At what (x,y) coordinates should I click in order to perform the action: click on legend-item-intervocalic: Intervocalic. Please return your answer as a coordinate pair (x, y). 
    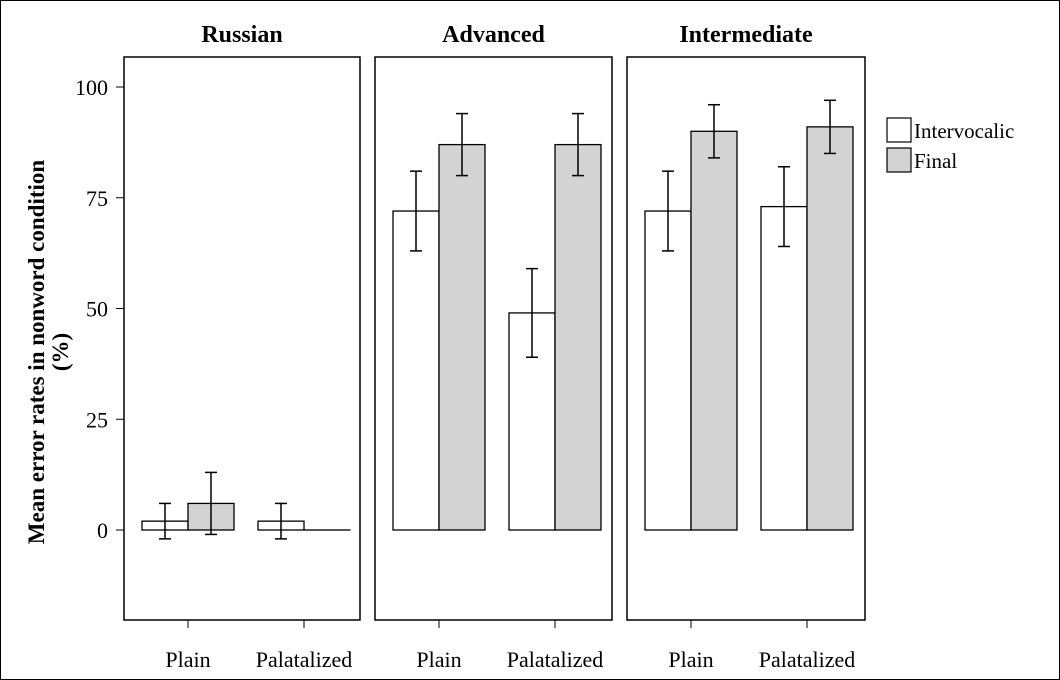
    Looking at the image, I should click on (950, 130).